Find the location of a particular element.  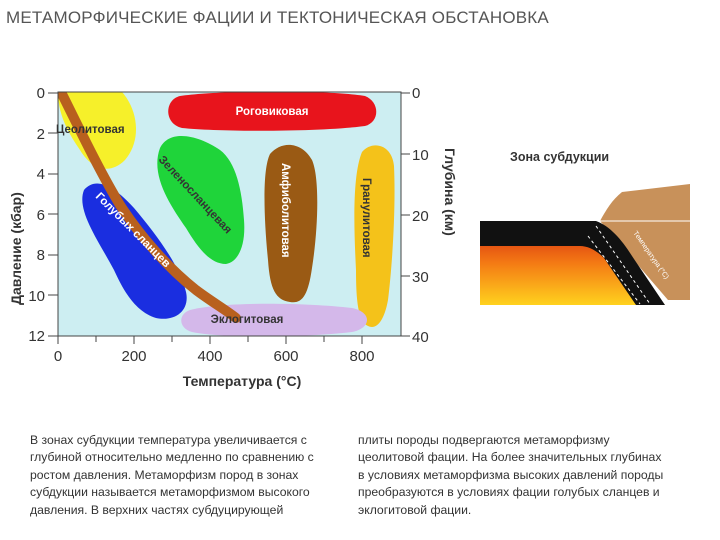

subduction-title: Зона субдукции is located at coordinates (559, 157).